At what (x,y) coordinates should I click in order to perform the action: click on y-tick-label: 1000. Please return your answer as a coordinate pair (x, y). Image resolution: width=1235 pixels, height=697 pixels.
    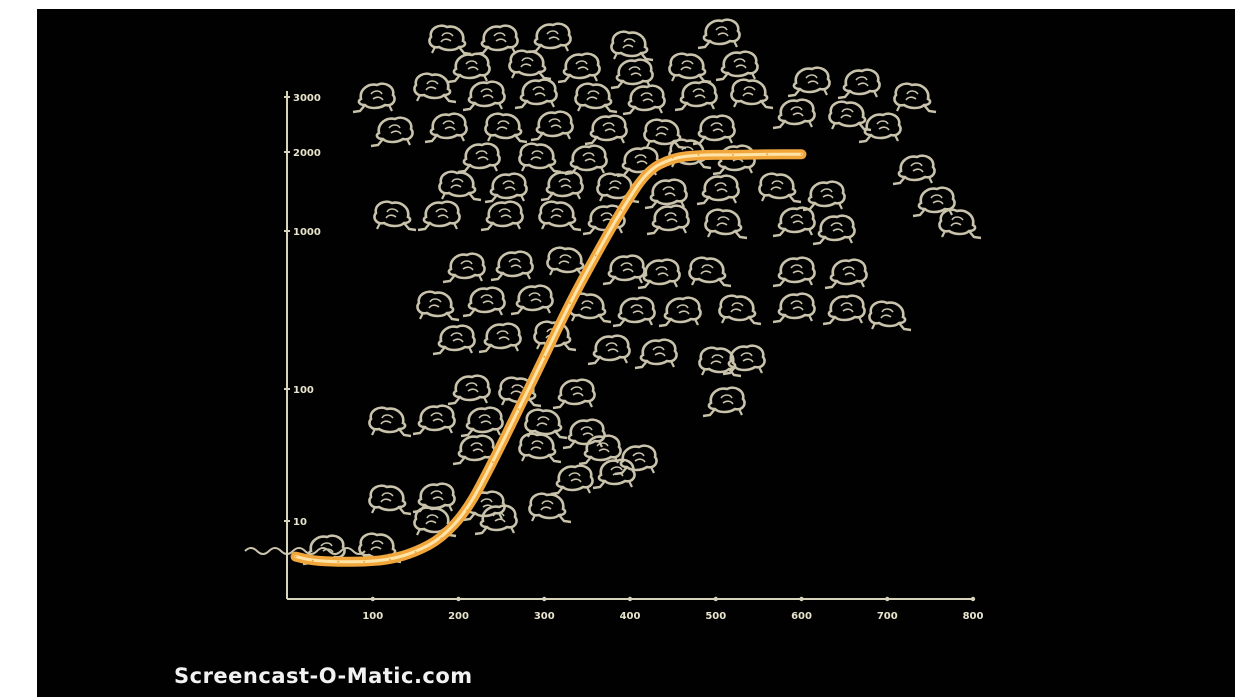
    Looking at the image, I should click on (307, 232).